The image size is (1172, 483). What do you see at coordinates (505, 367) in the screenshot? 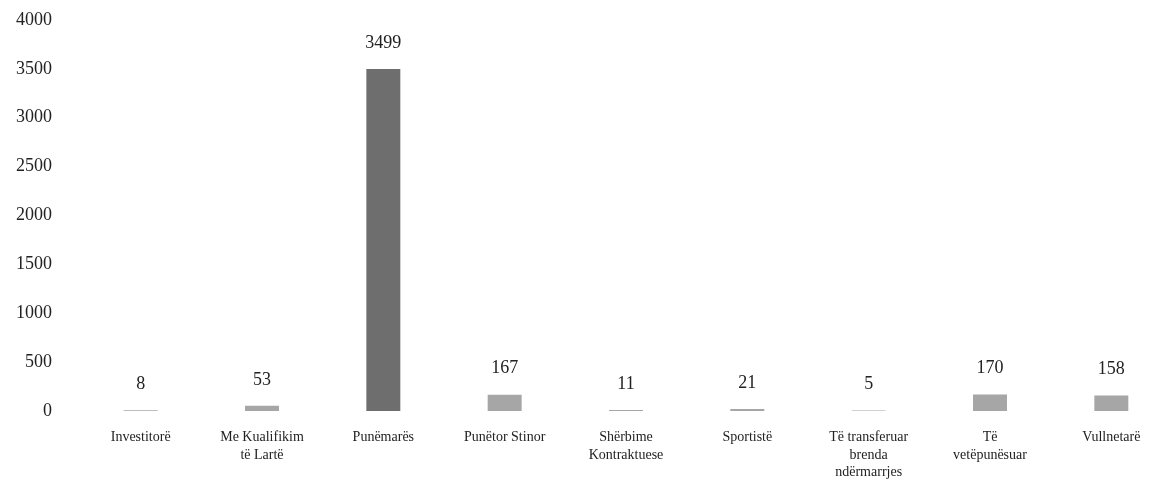
I see `data-label: 167` at bounding box center [505, 367].